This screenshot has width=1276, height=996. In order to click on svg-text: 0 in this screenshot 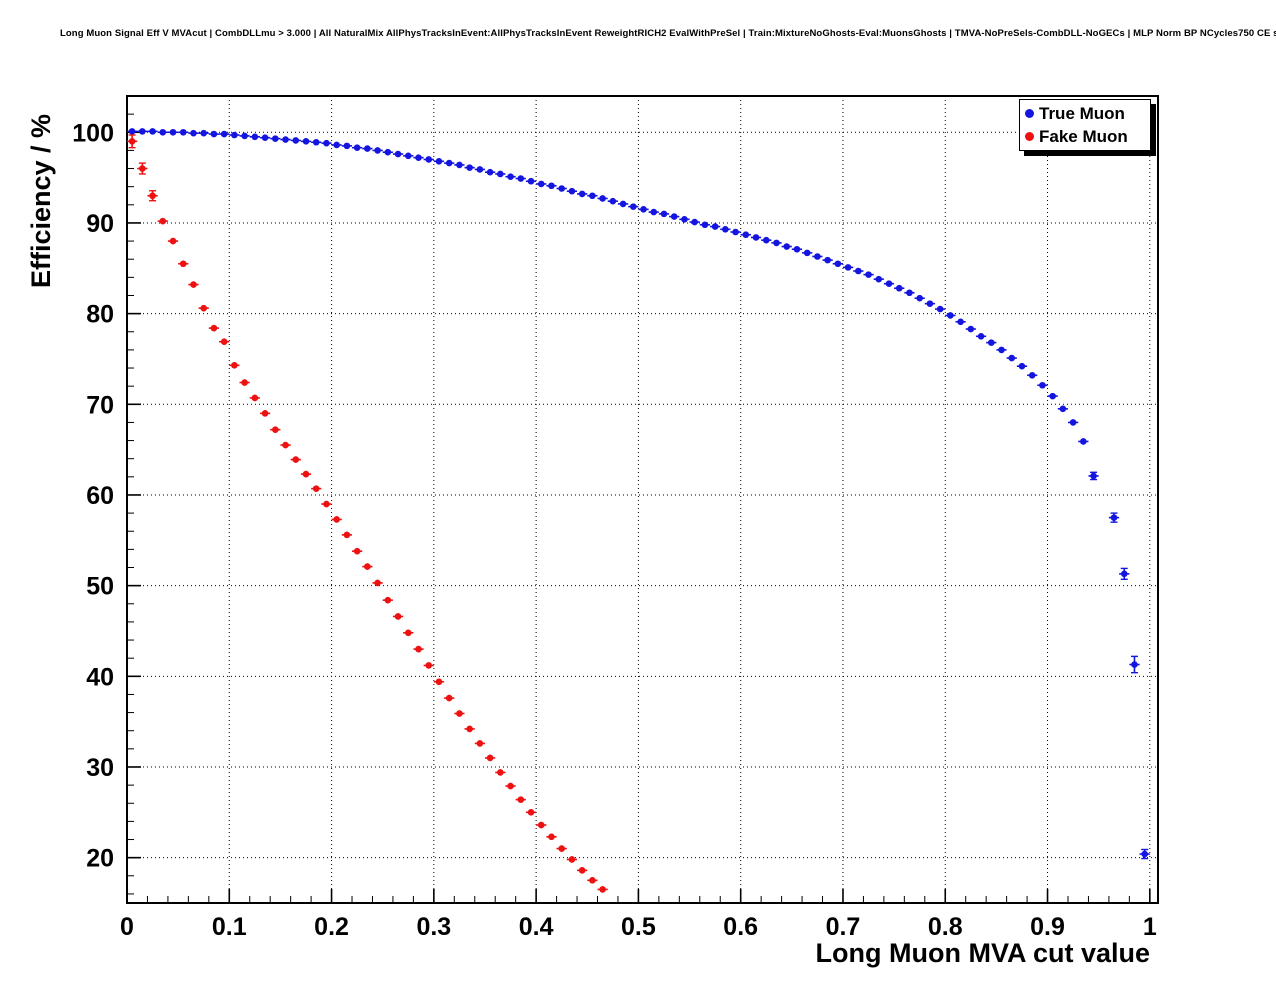, I will do `click(127, 927)`.